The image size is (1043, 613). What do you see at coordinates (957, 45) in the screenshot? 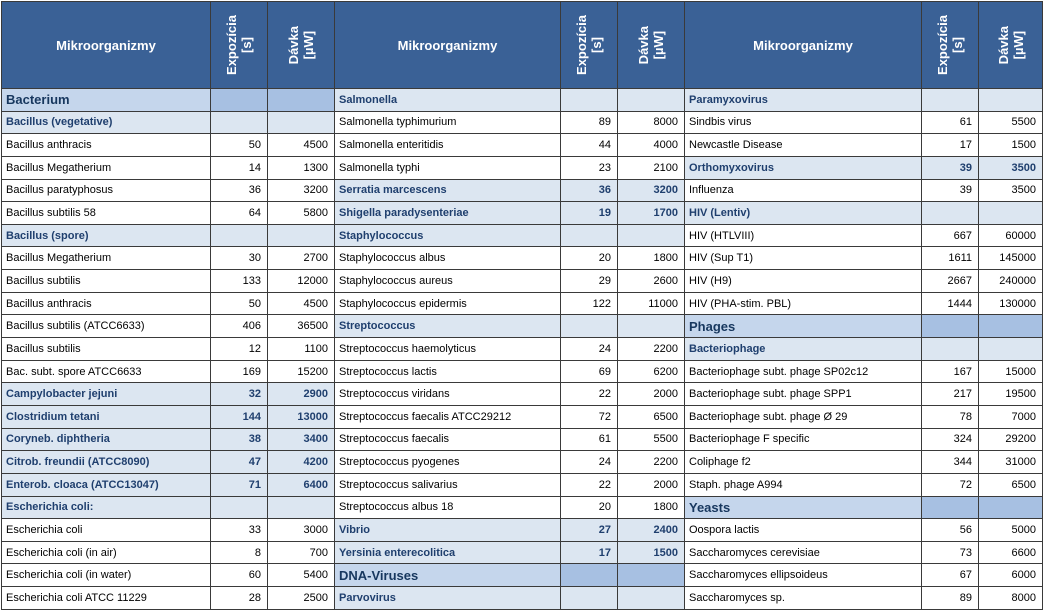
I see `header-line: [s]` at bounding box center [957, 45].